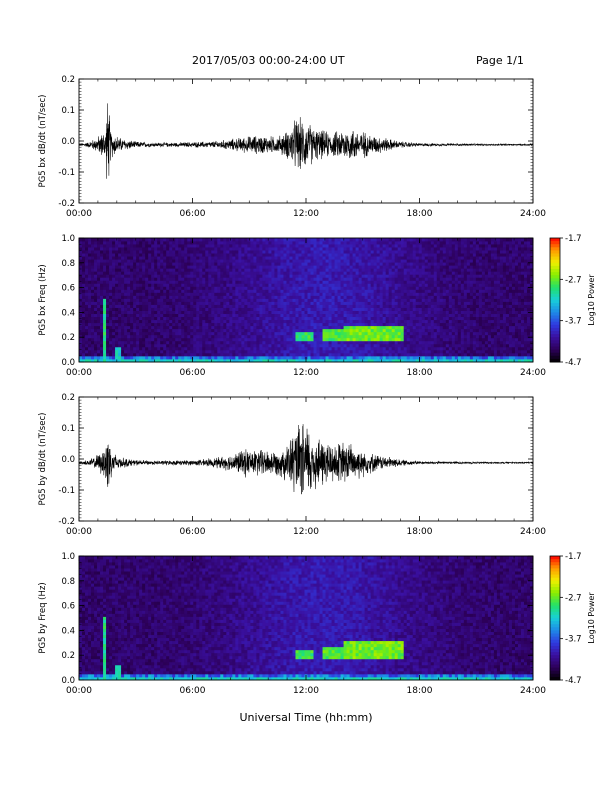  What do you see at coordinates (306, 214) in the screenshot?
I see `x-tick-label: 12:00` at bounding box center [306, 214].